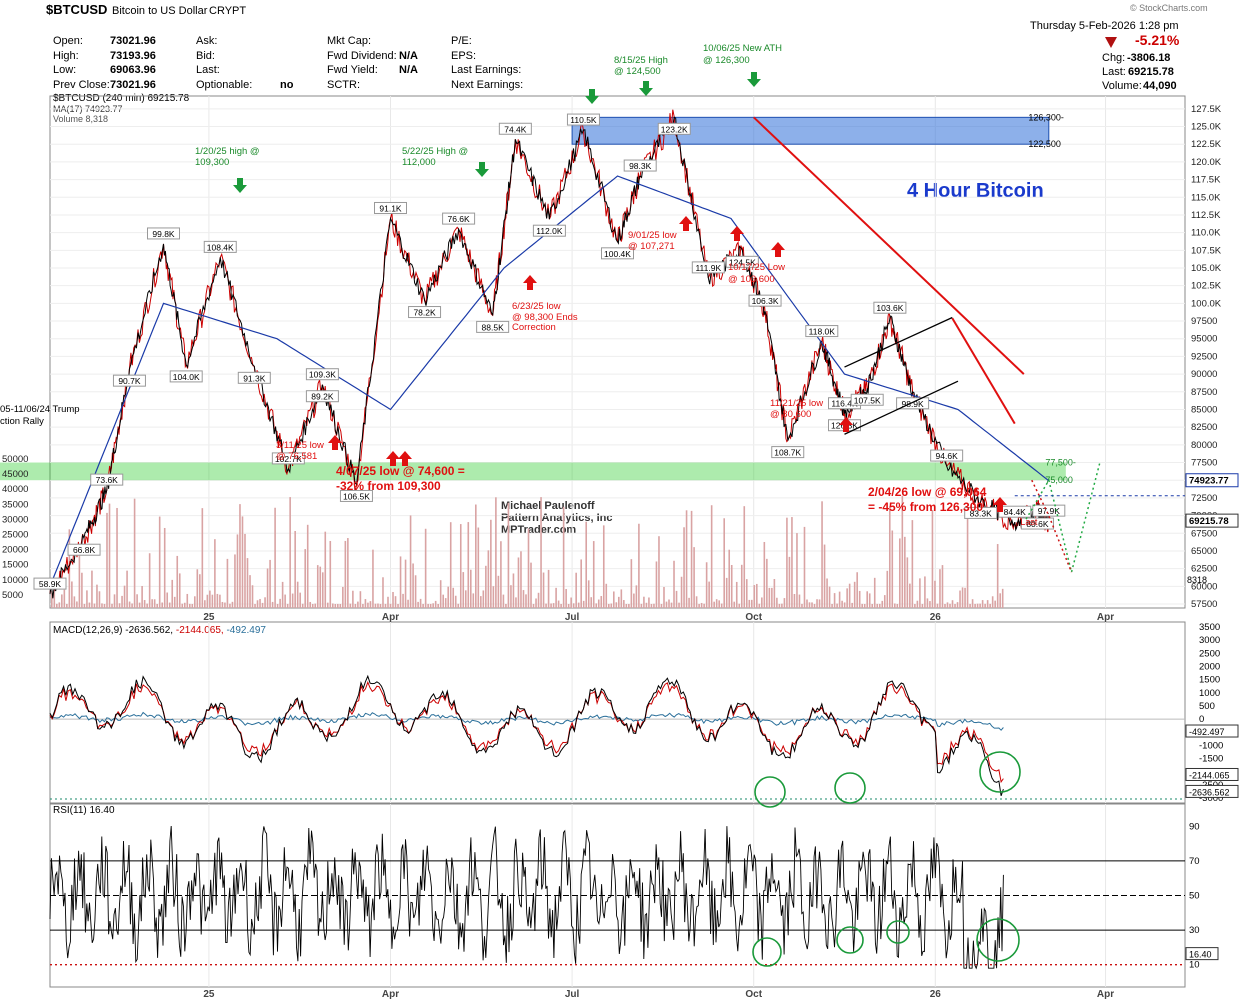 The width and height of the screenshot is (1240, 1001). Describe the element at coordinates (133, 70) in the screenshot. I see `quote-value: 69063.96` at that location.